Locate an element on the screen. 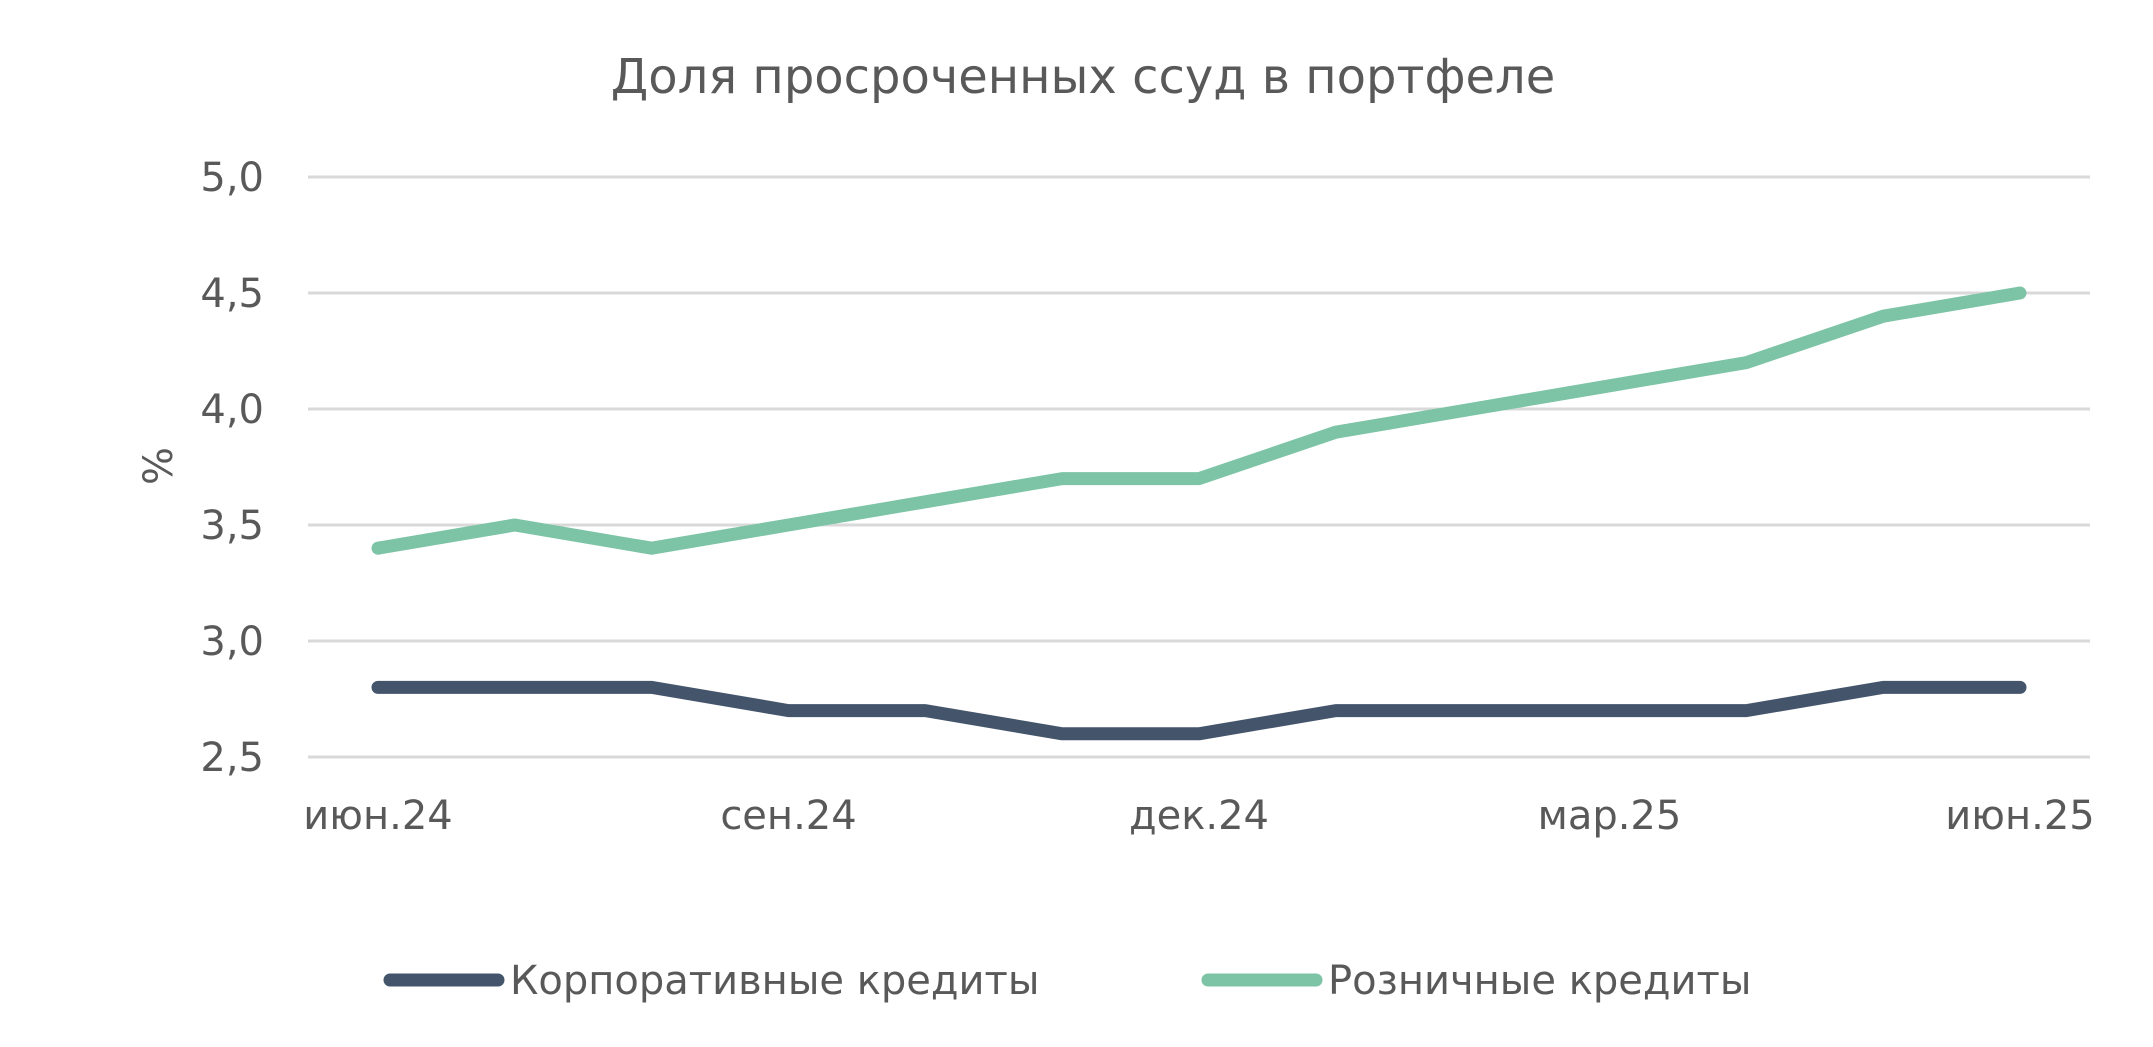 This screenshot has height=1047, width=2153. y-tick-label: 4,0 is located at coordinates (232, 410).